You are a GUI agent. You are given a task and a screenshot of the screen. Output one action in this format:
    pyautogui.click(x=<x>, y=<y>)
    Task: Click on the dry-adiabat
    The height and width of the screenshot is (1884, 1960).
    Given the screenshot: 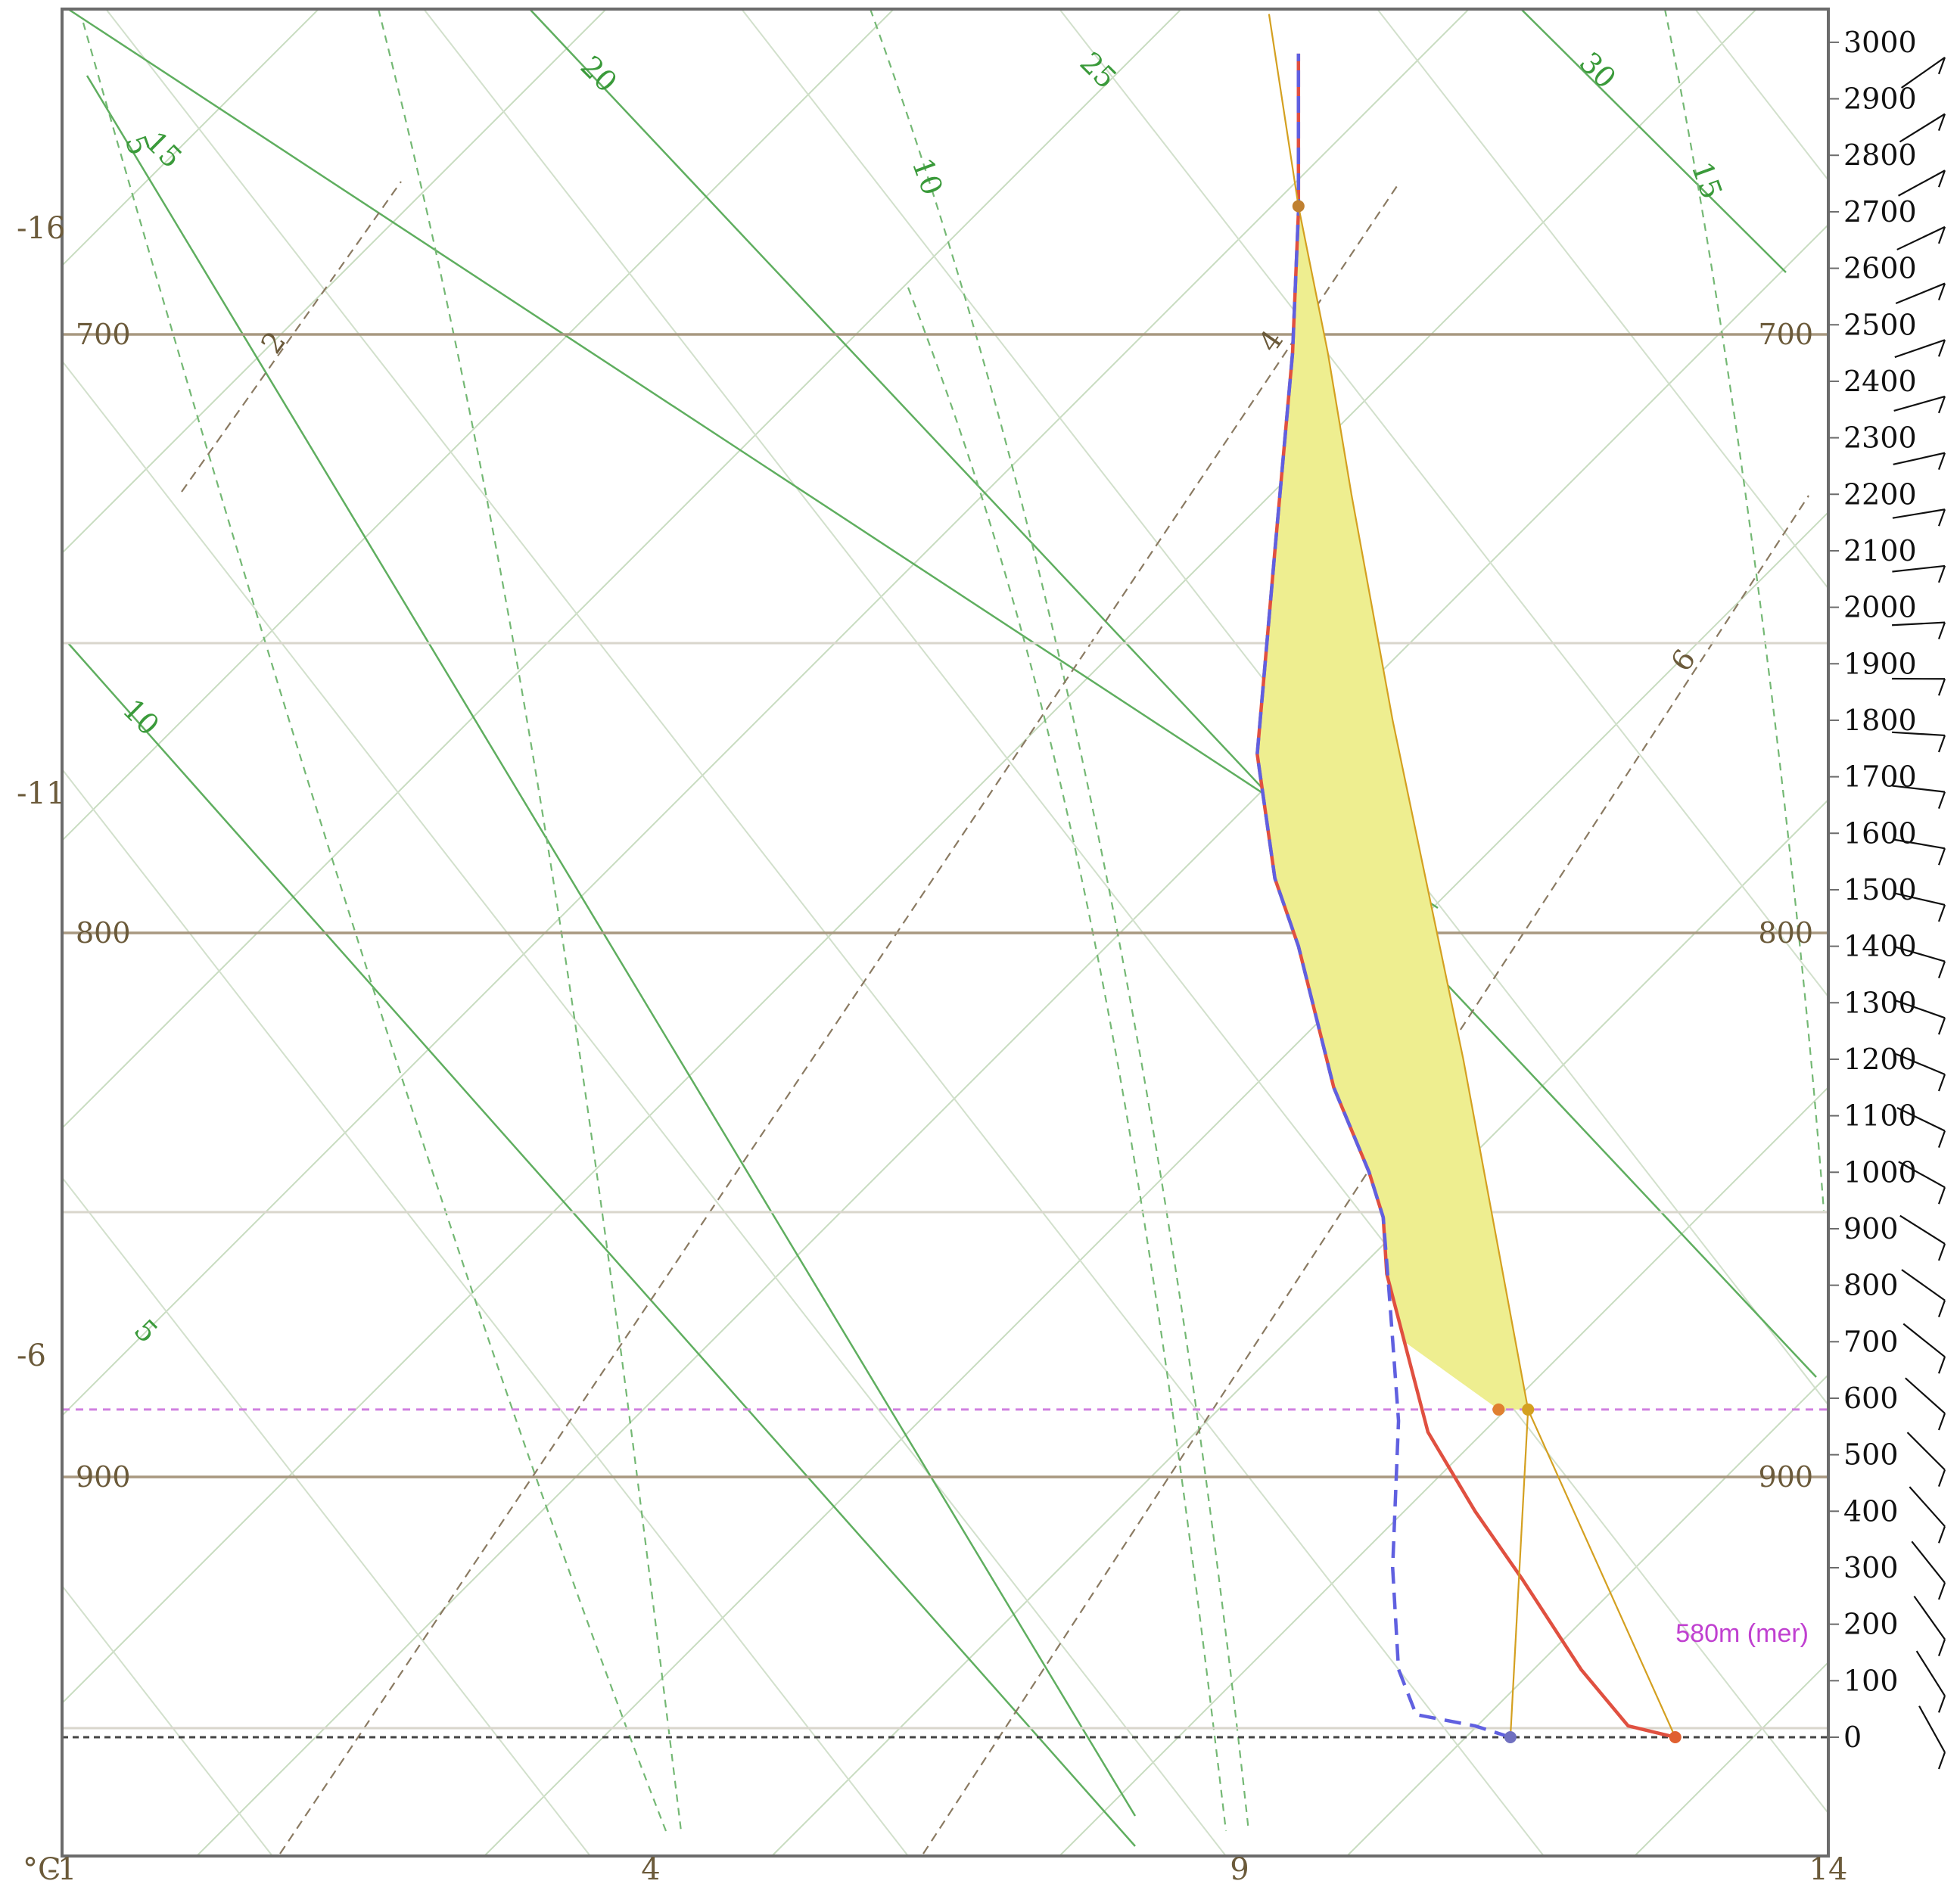 What is the action you would take?
    pyautogui.click(x=1653, y=141)
    